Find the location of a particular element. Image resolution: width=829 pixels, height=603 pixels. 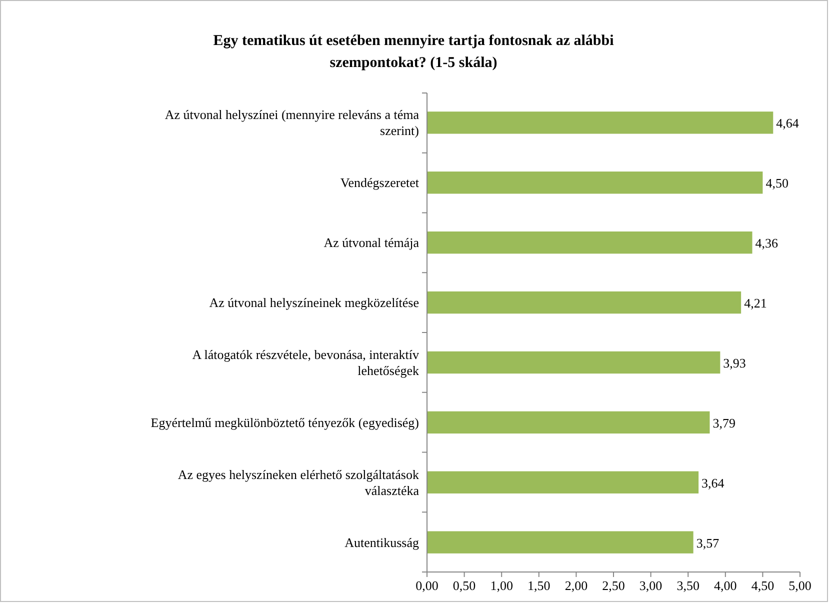

x-tick-label: 4,50 is located at coordinates (762, 585).